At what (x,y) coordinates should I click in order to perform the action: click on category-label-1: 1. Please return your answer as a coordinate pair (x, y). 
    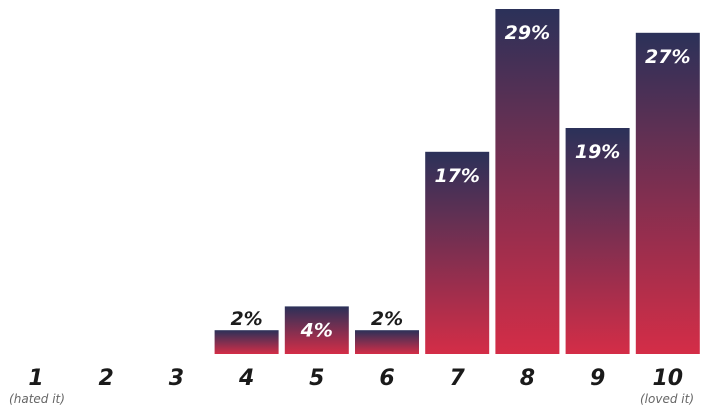
    Looking at the image, I should click on (35, 378).